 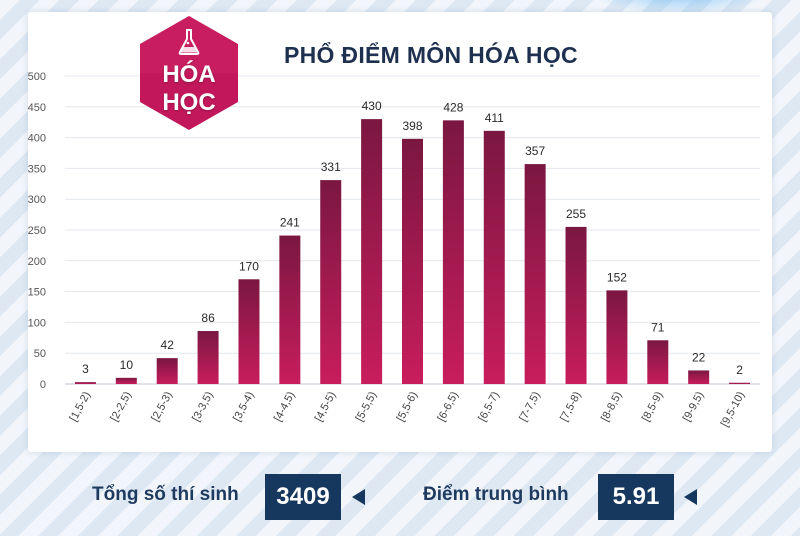 I want to click on data-label: 152, so click(x=617, y=277).